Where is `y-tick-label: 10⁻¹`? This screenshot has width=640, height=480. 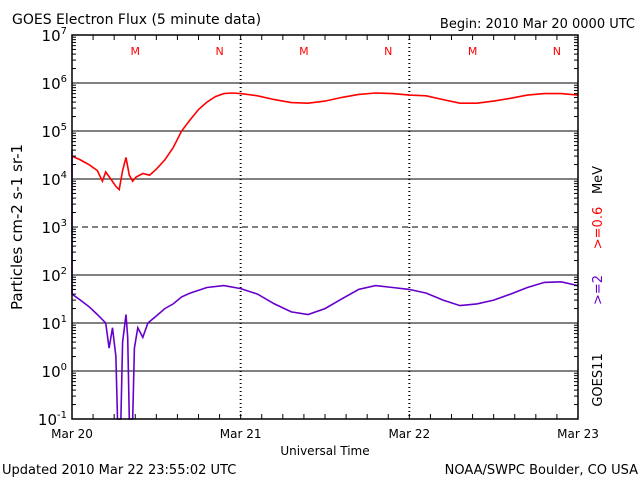 y-tick-label: 10⁻¹ is located at coordinates (52, 419).